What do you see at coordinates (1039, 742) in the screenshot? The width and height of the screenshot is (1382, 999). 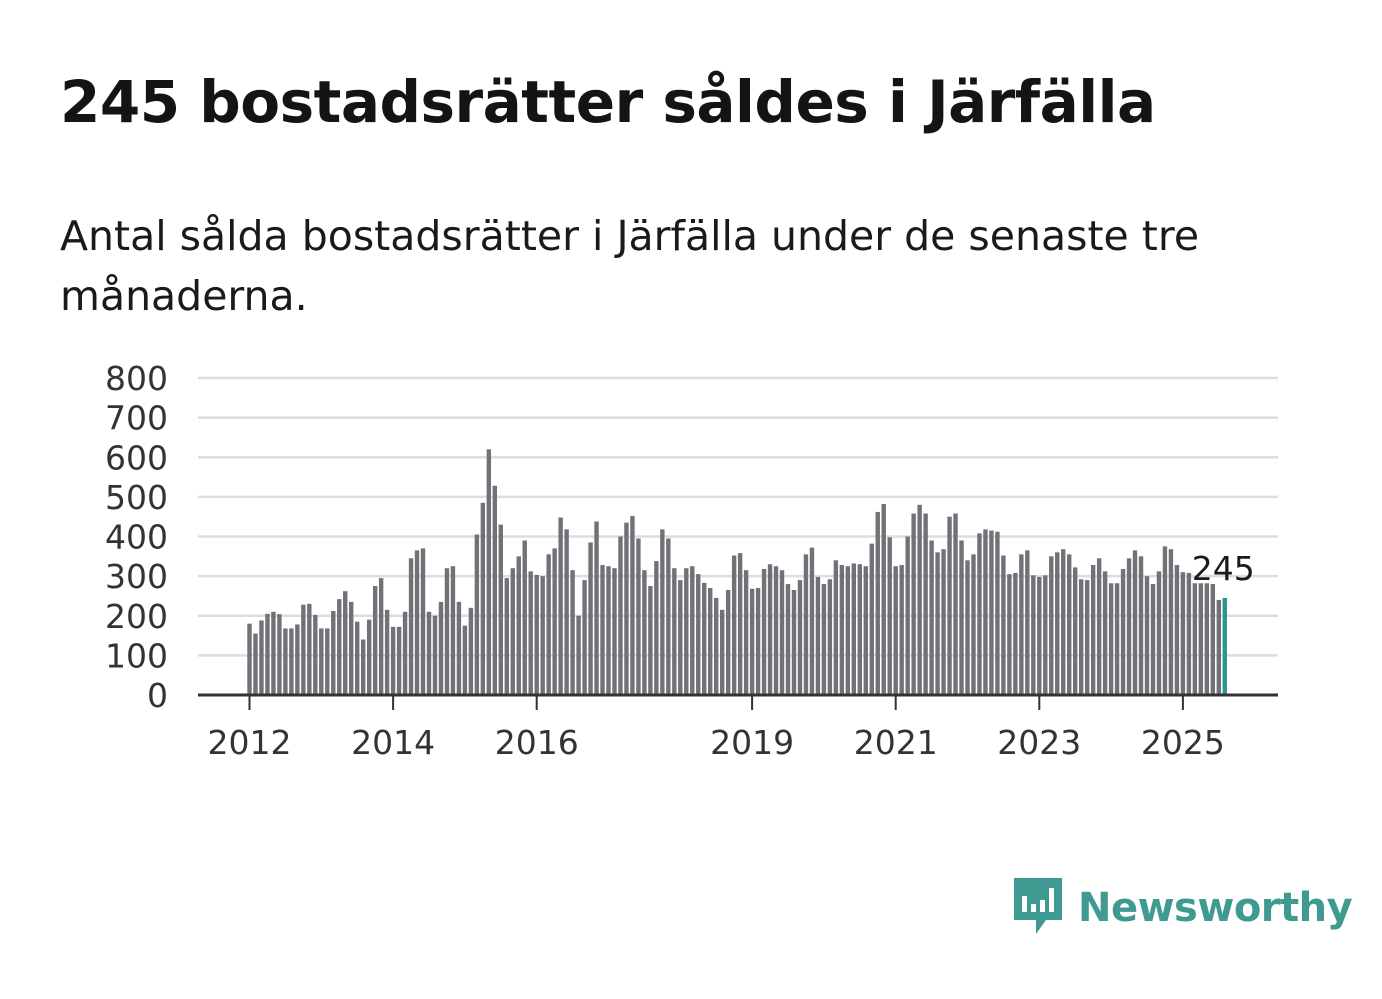 I see `x-tick-label: 2023` at bounding box center [1039, 742].